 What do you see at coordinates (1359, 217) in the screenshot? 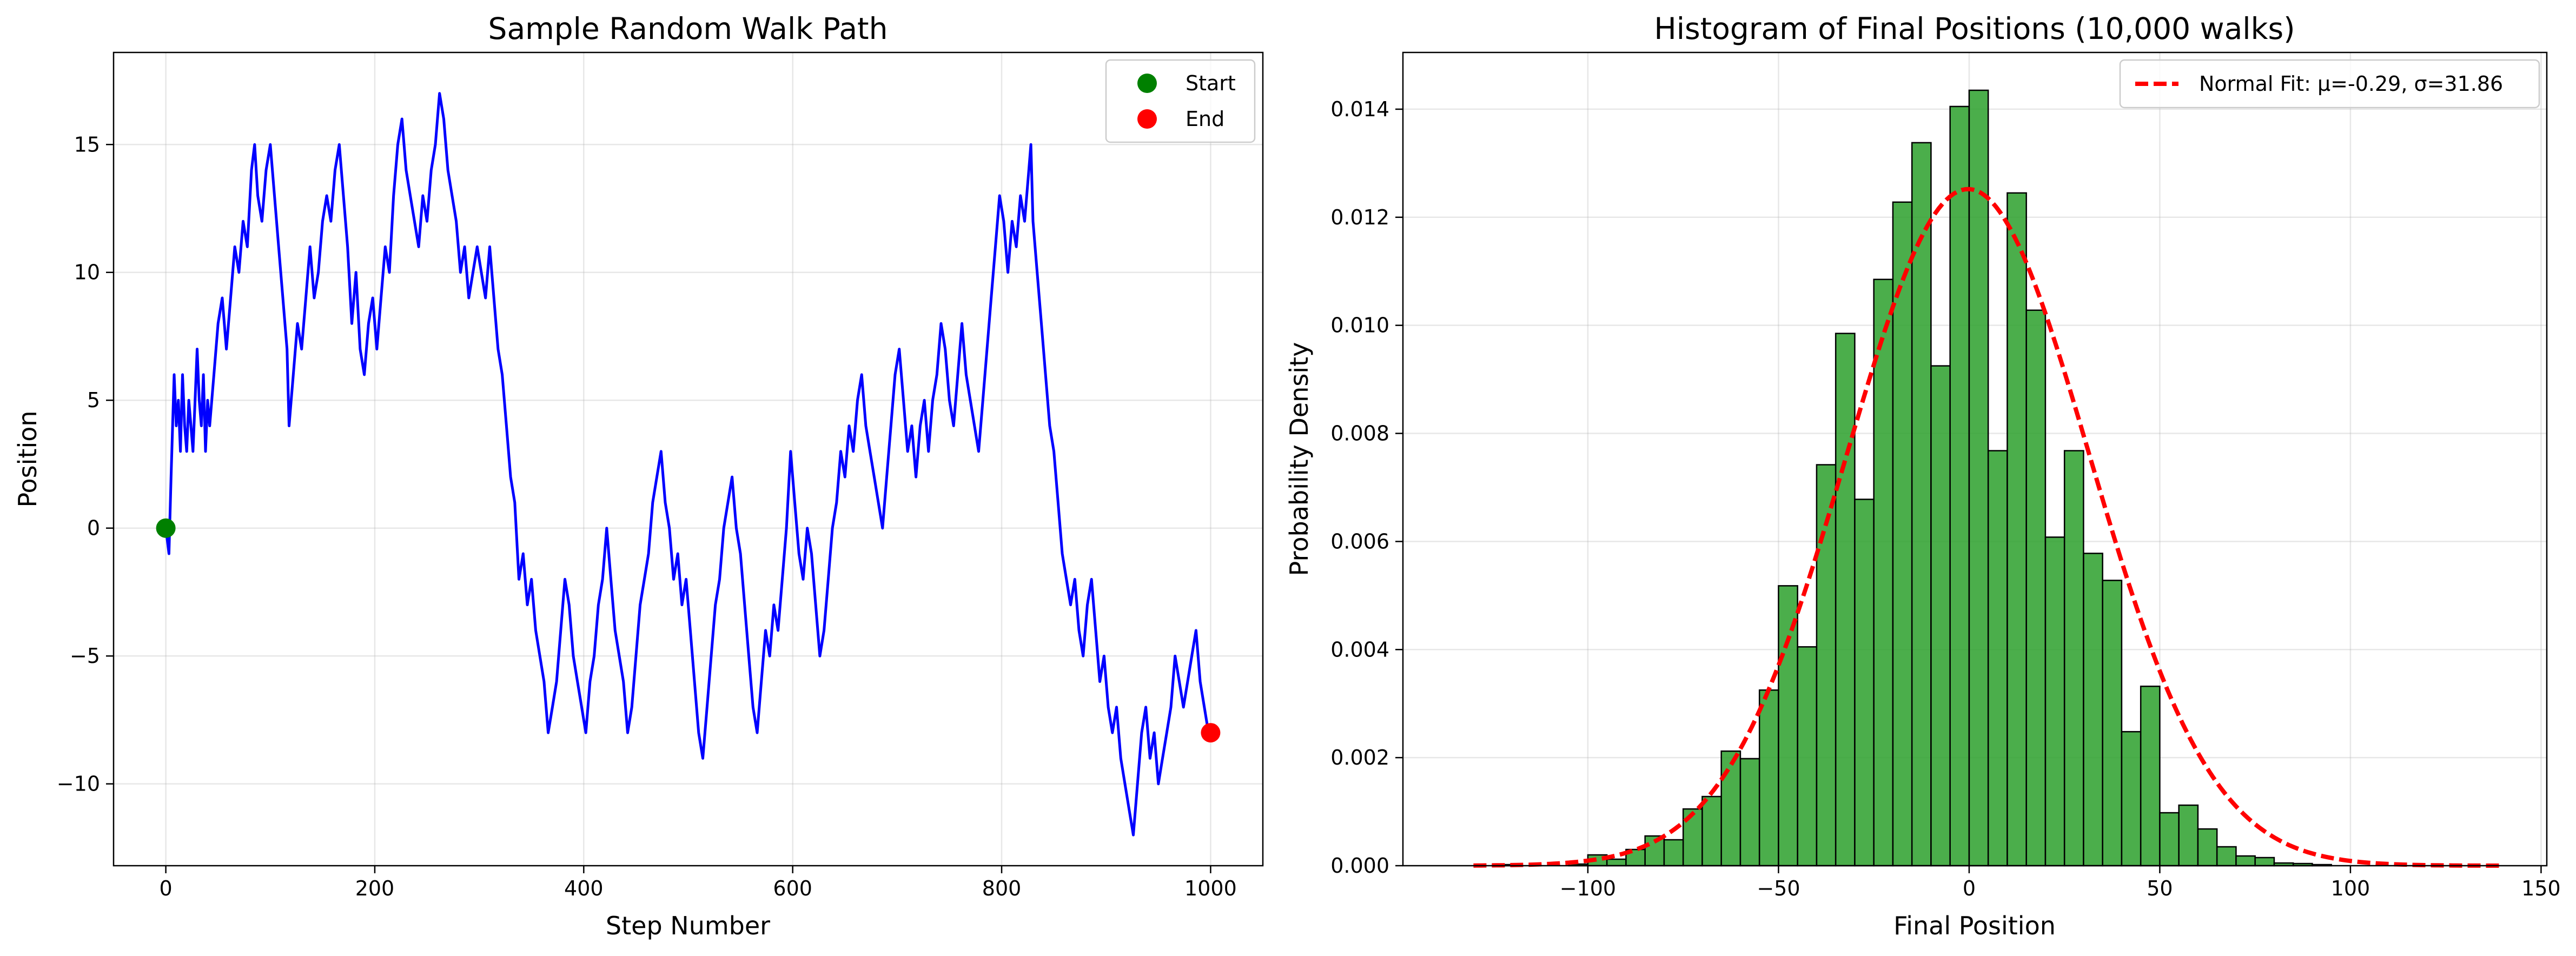
I see `hist-ytick-label: 0.012` at bounding box center [1359, 217].